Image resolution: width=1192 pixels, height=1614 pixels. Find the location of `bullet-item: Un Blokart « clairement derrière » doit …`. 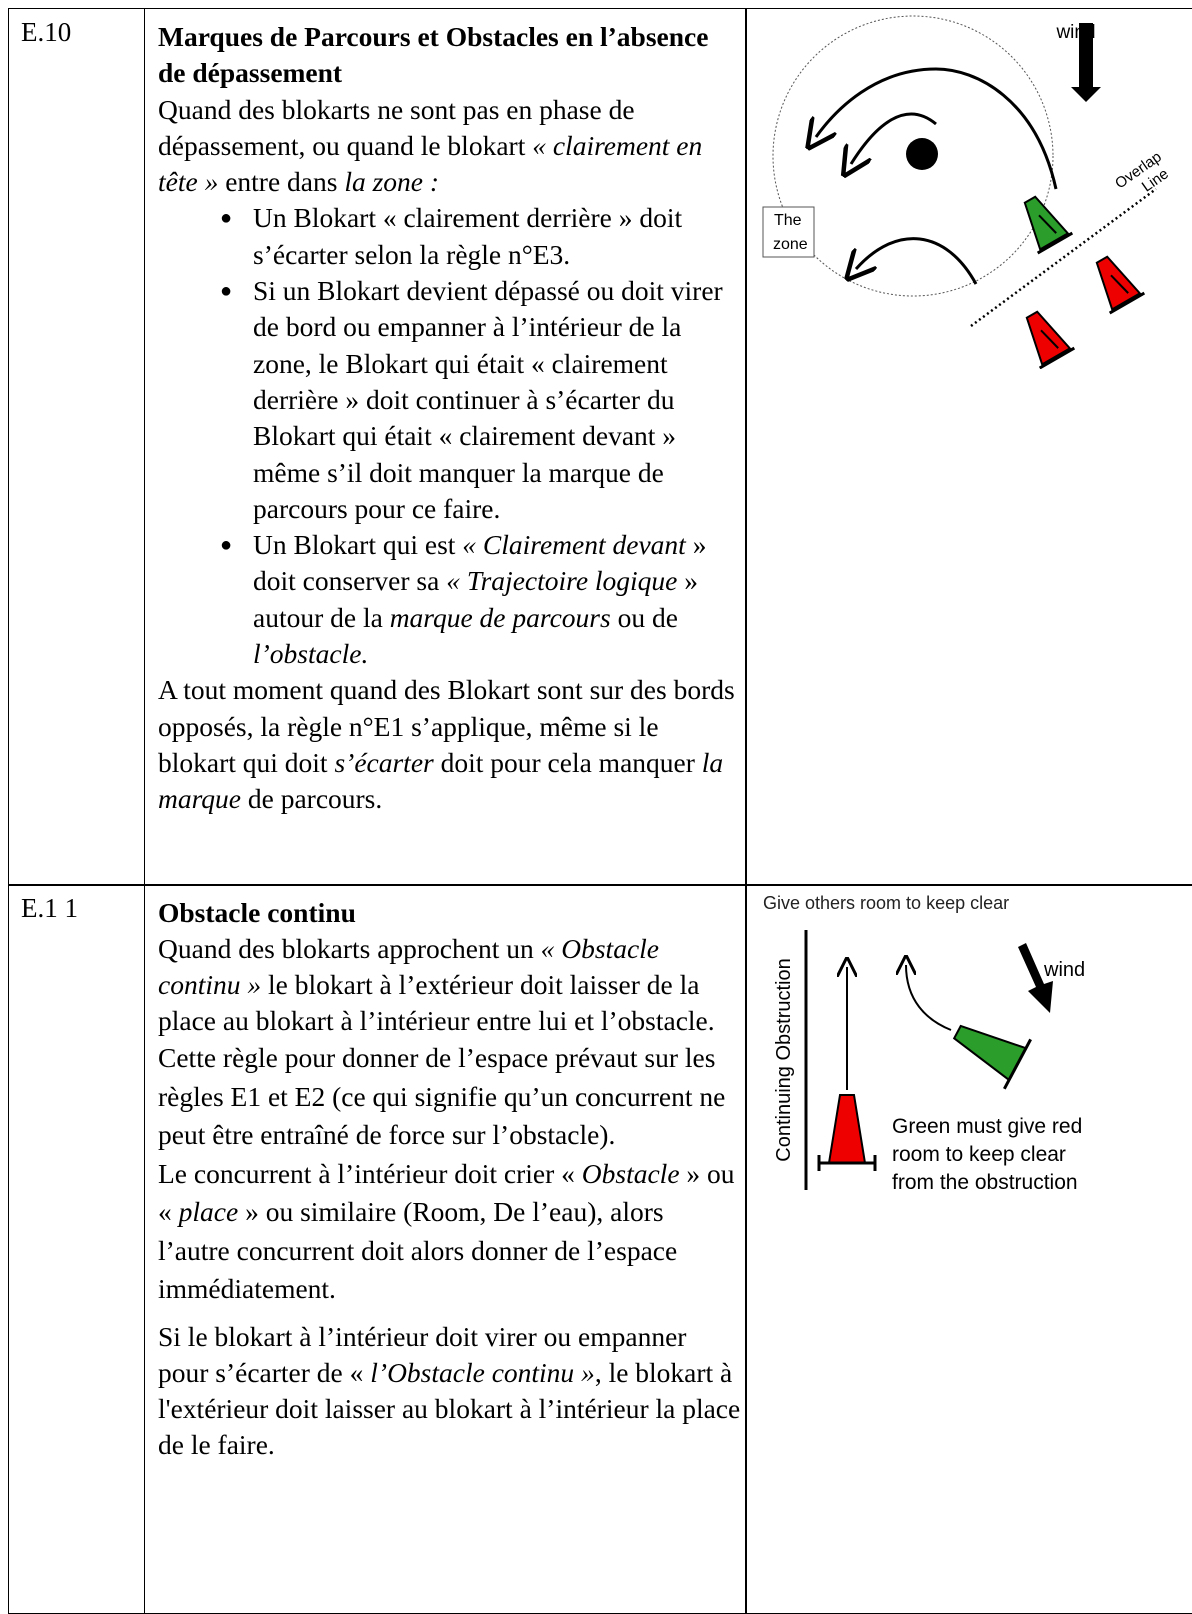

bullet-item: Un Blokart « clairement derrière » doit … is located at coordinates (478, 236).